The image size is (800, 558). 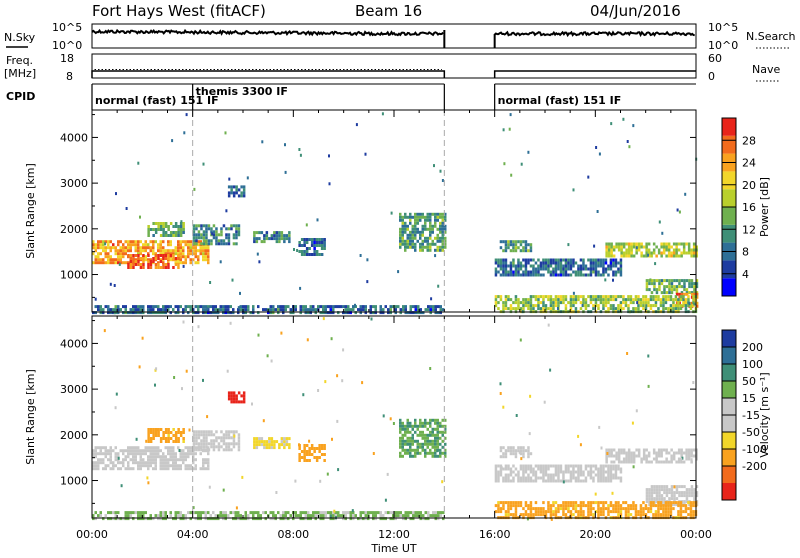 I want to click on y-tick-label: 3000, so click(x=74, y=183).